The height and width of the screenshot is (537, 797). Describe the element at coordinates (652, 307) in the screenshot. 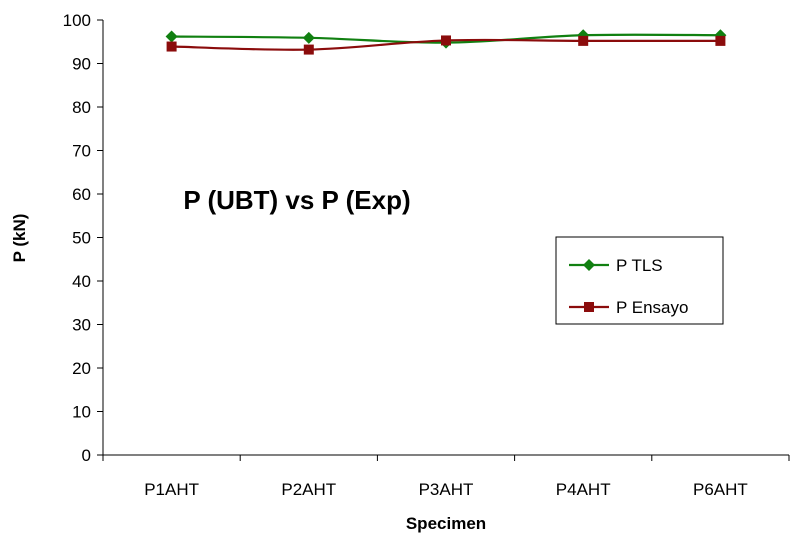

I see `legend-label-p-ensayo: P Ensayo` at that location.